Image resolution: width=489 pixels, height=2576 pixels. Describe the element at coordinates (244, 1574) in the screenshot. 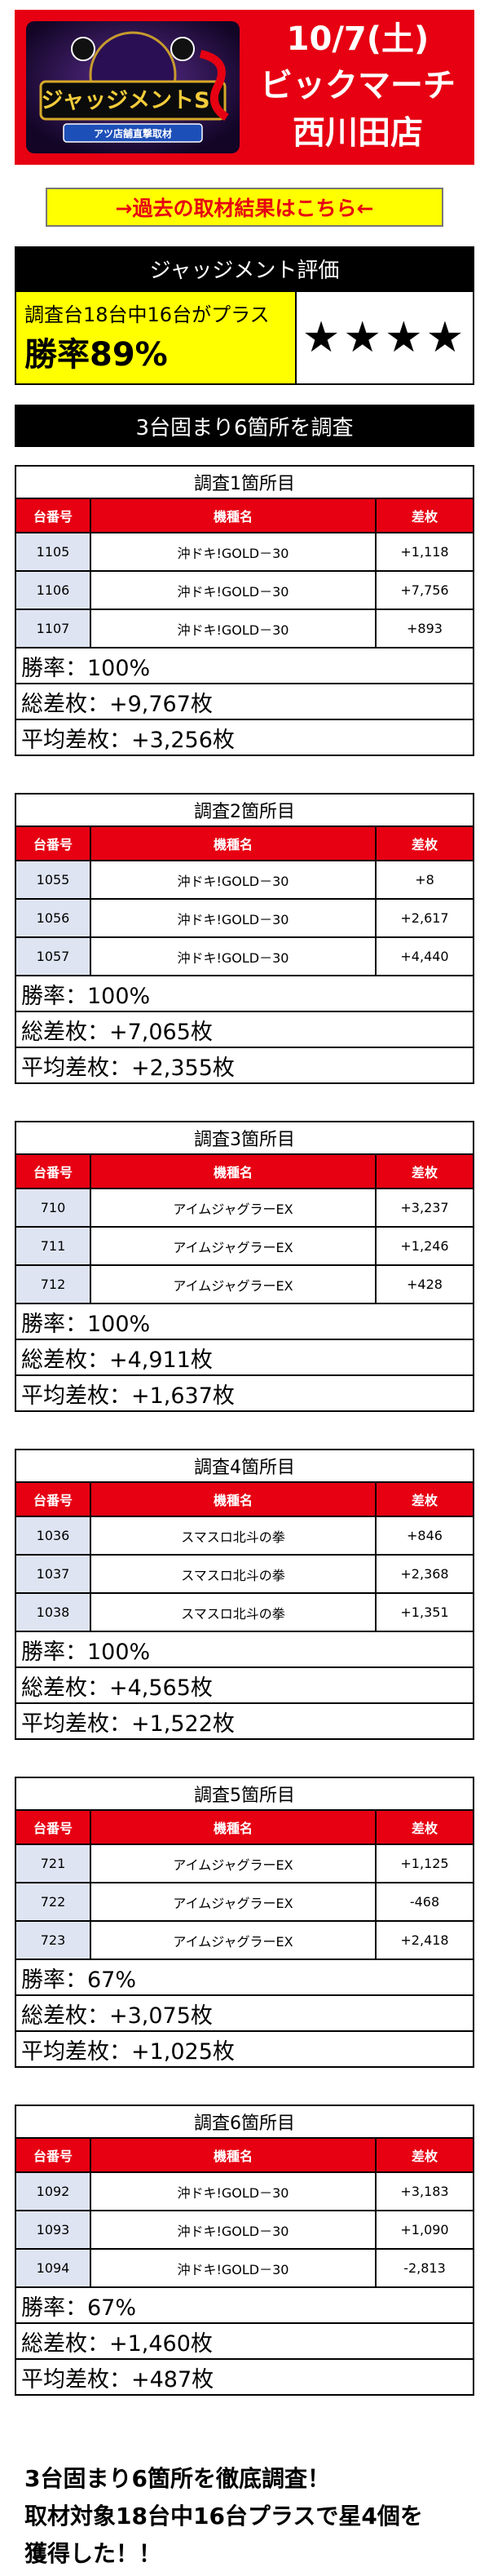

I see `table-row: 1037 スマスロ北斗の拳 +2,368` at that location.